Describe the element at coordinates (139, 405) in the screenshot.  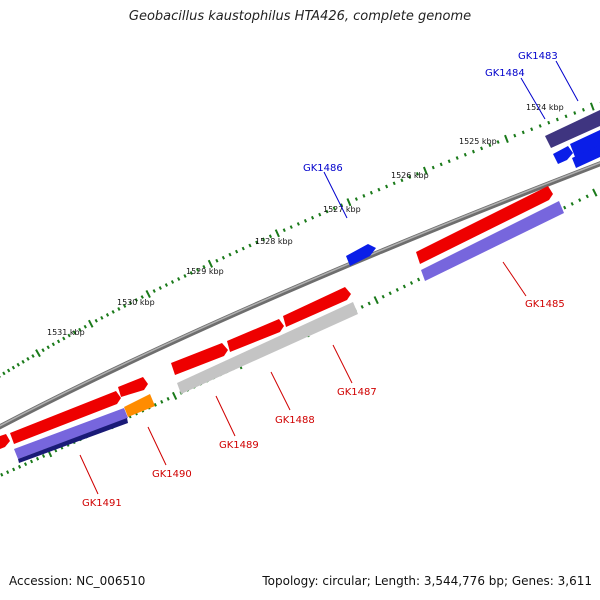
I see `gene-GK1490` at that location.